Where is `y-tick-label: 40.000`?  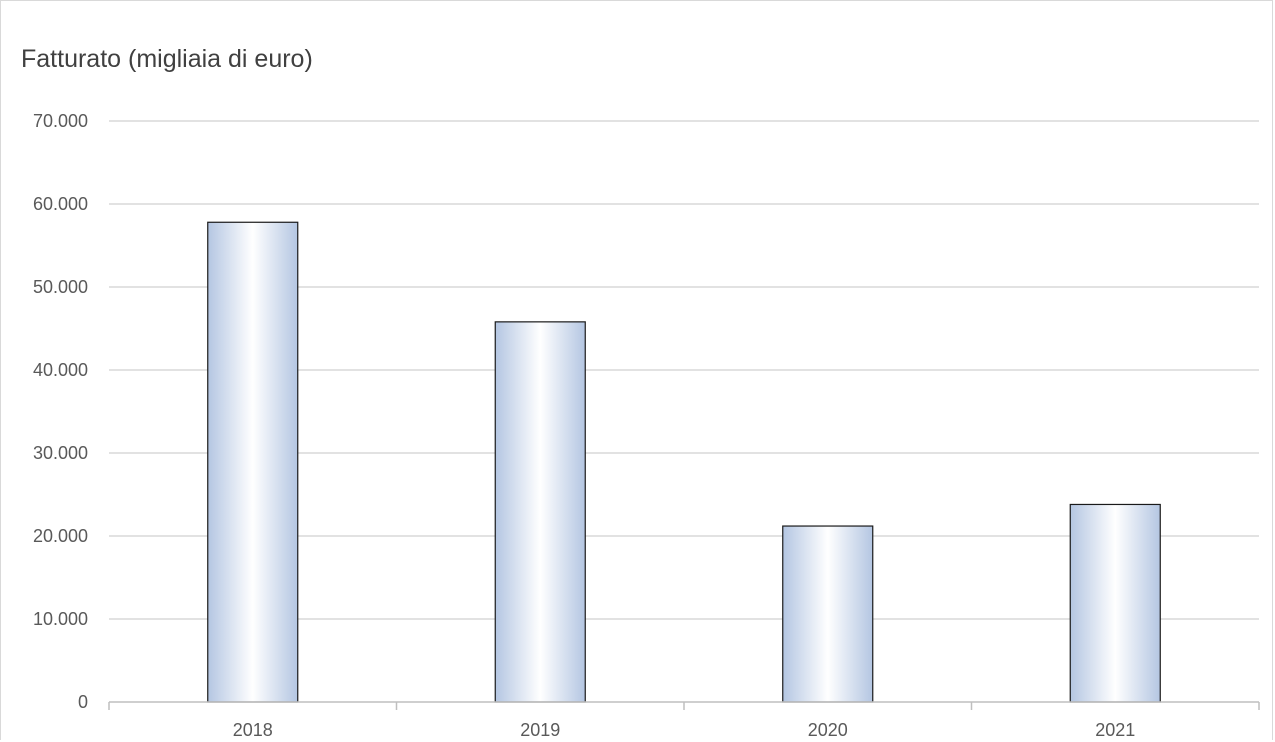 y-tick-label: 40.000 is located at coordinates (60, 370).